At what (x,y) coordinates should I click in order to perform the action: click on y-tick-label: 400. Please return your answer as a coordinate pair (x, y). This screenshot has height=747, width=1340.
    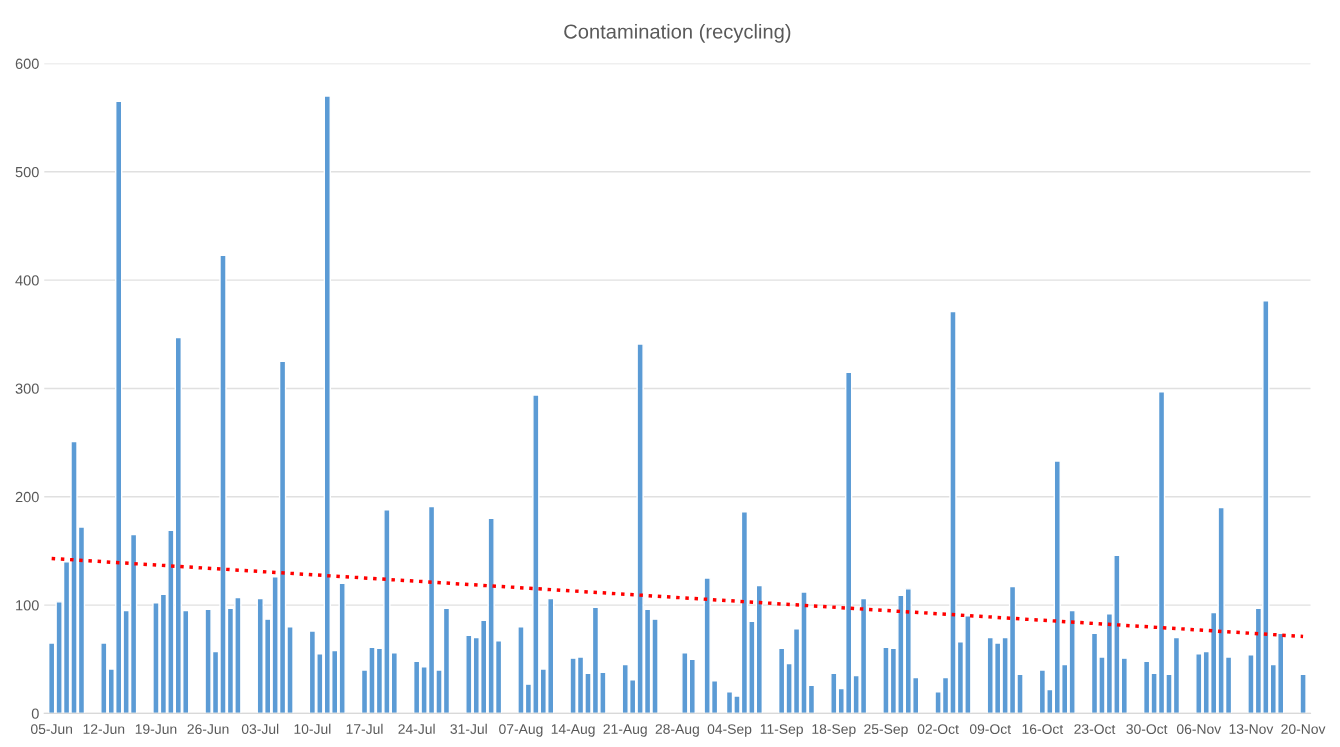
    Looking at the image, I should click on (27, 280).